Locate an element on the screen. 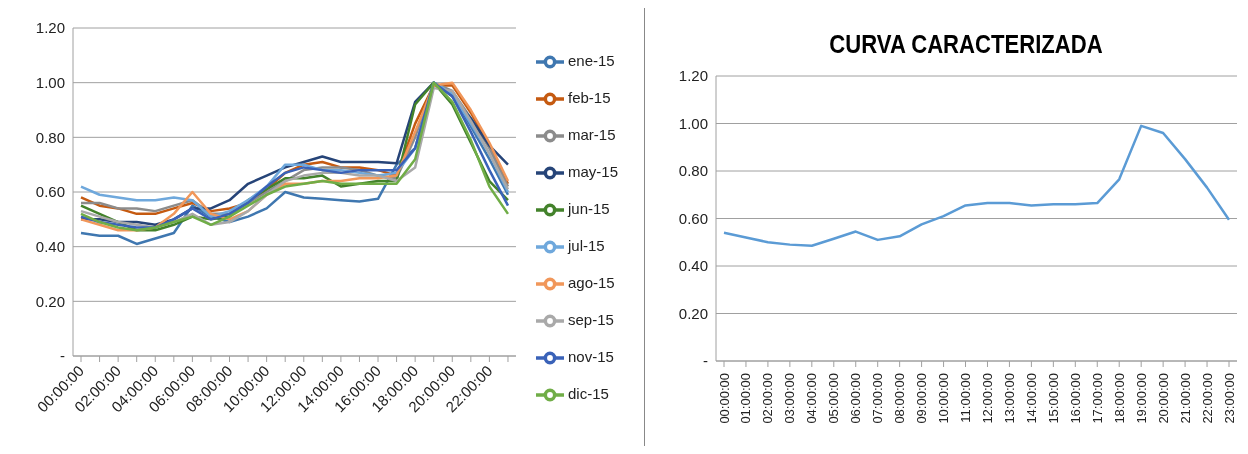  x-tick-label: 22:00:00 is located at coordinates (1207, 398).